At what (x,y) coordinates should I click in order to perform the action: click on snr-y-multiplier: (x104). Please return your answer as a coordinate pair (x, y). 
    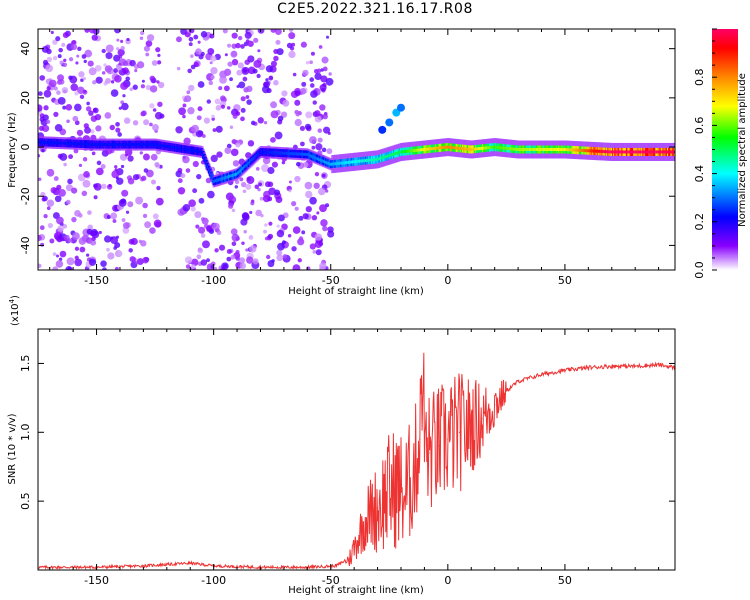
    Looking at the image, I should click on (14, 310).